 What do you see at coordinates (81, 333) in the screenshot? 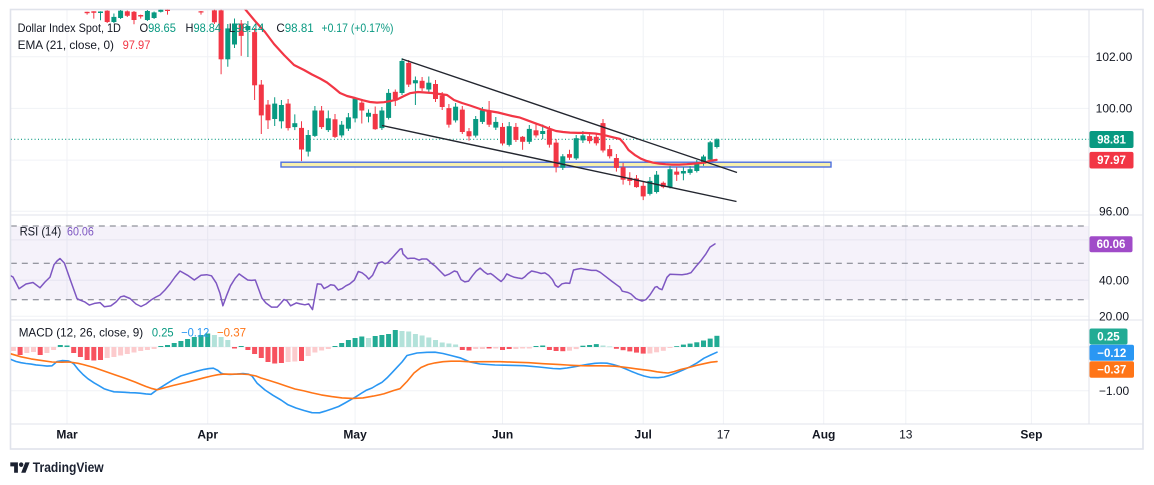
I see `svg-text: MACD (12, 26, close, 9)` at bounding box center [81, 333].